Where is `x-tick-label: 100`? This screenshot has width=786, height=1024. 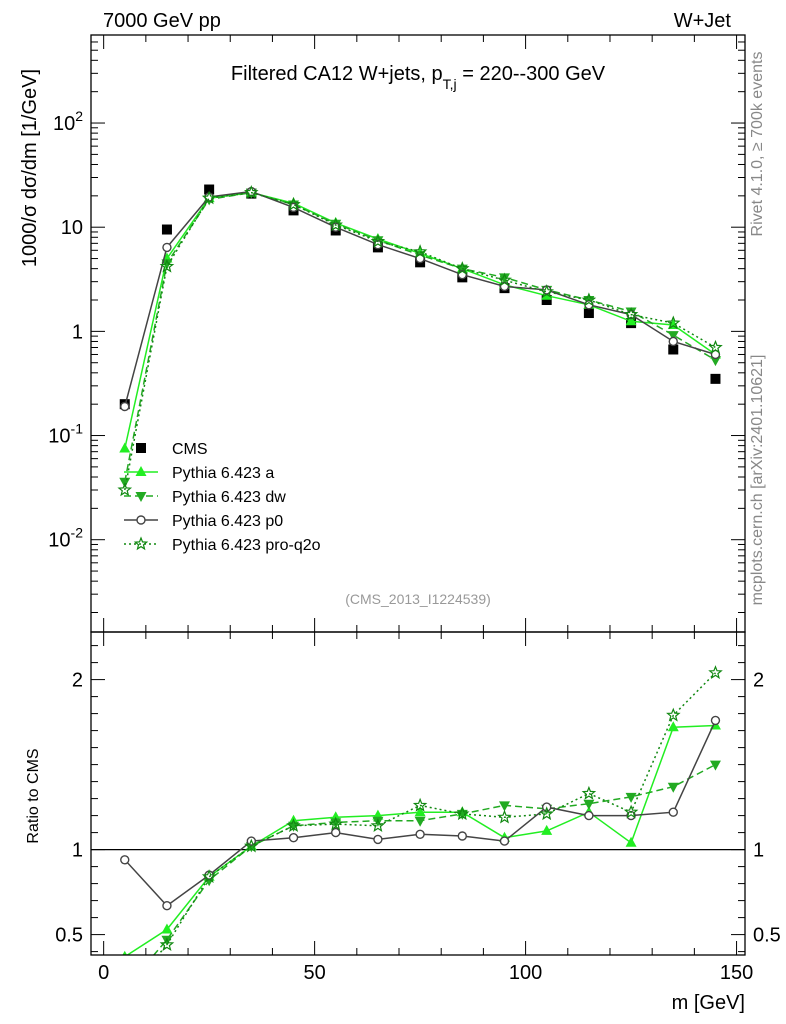
x-tick-label: 100 is located at coordinates (525, 973).